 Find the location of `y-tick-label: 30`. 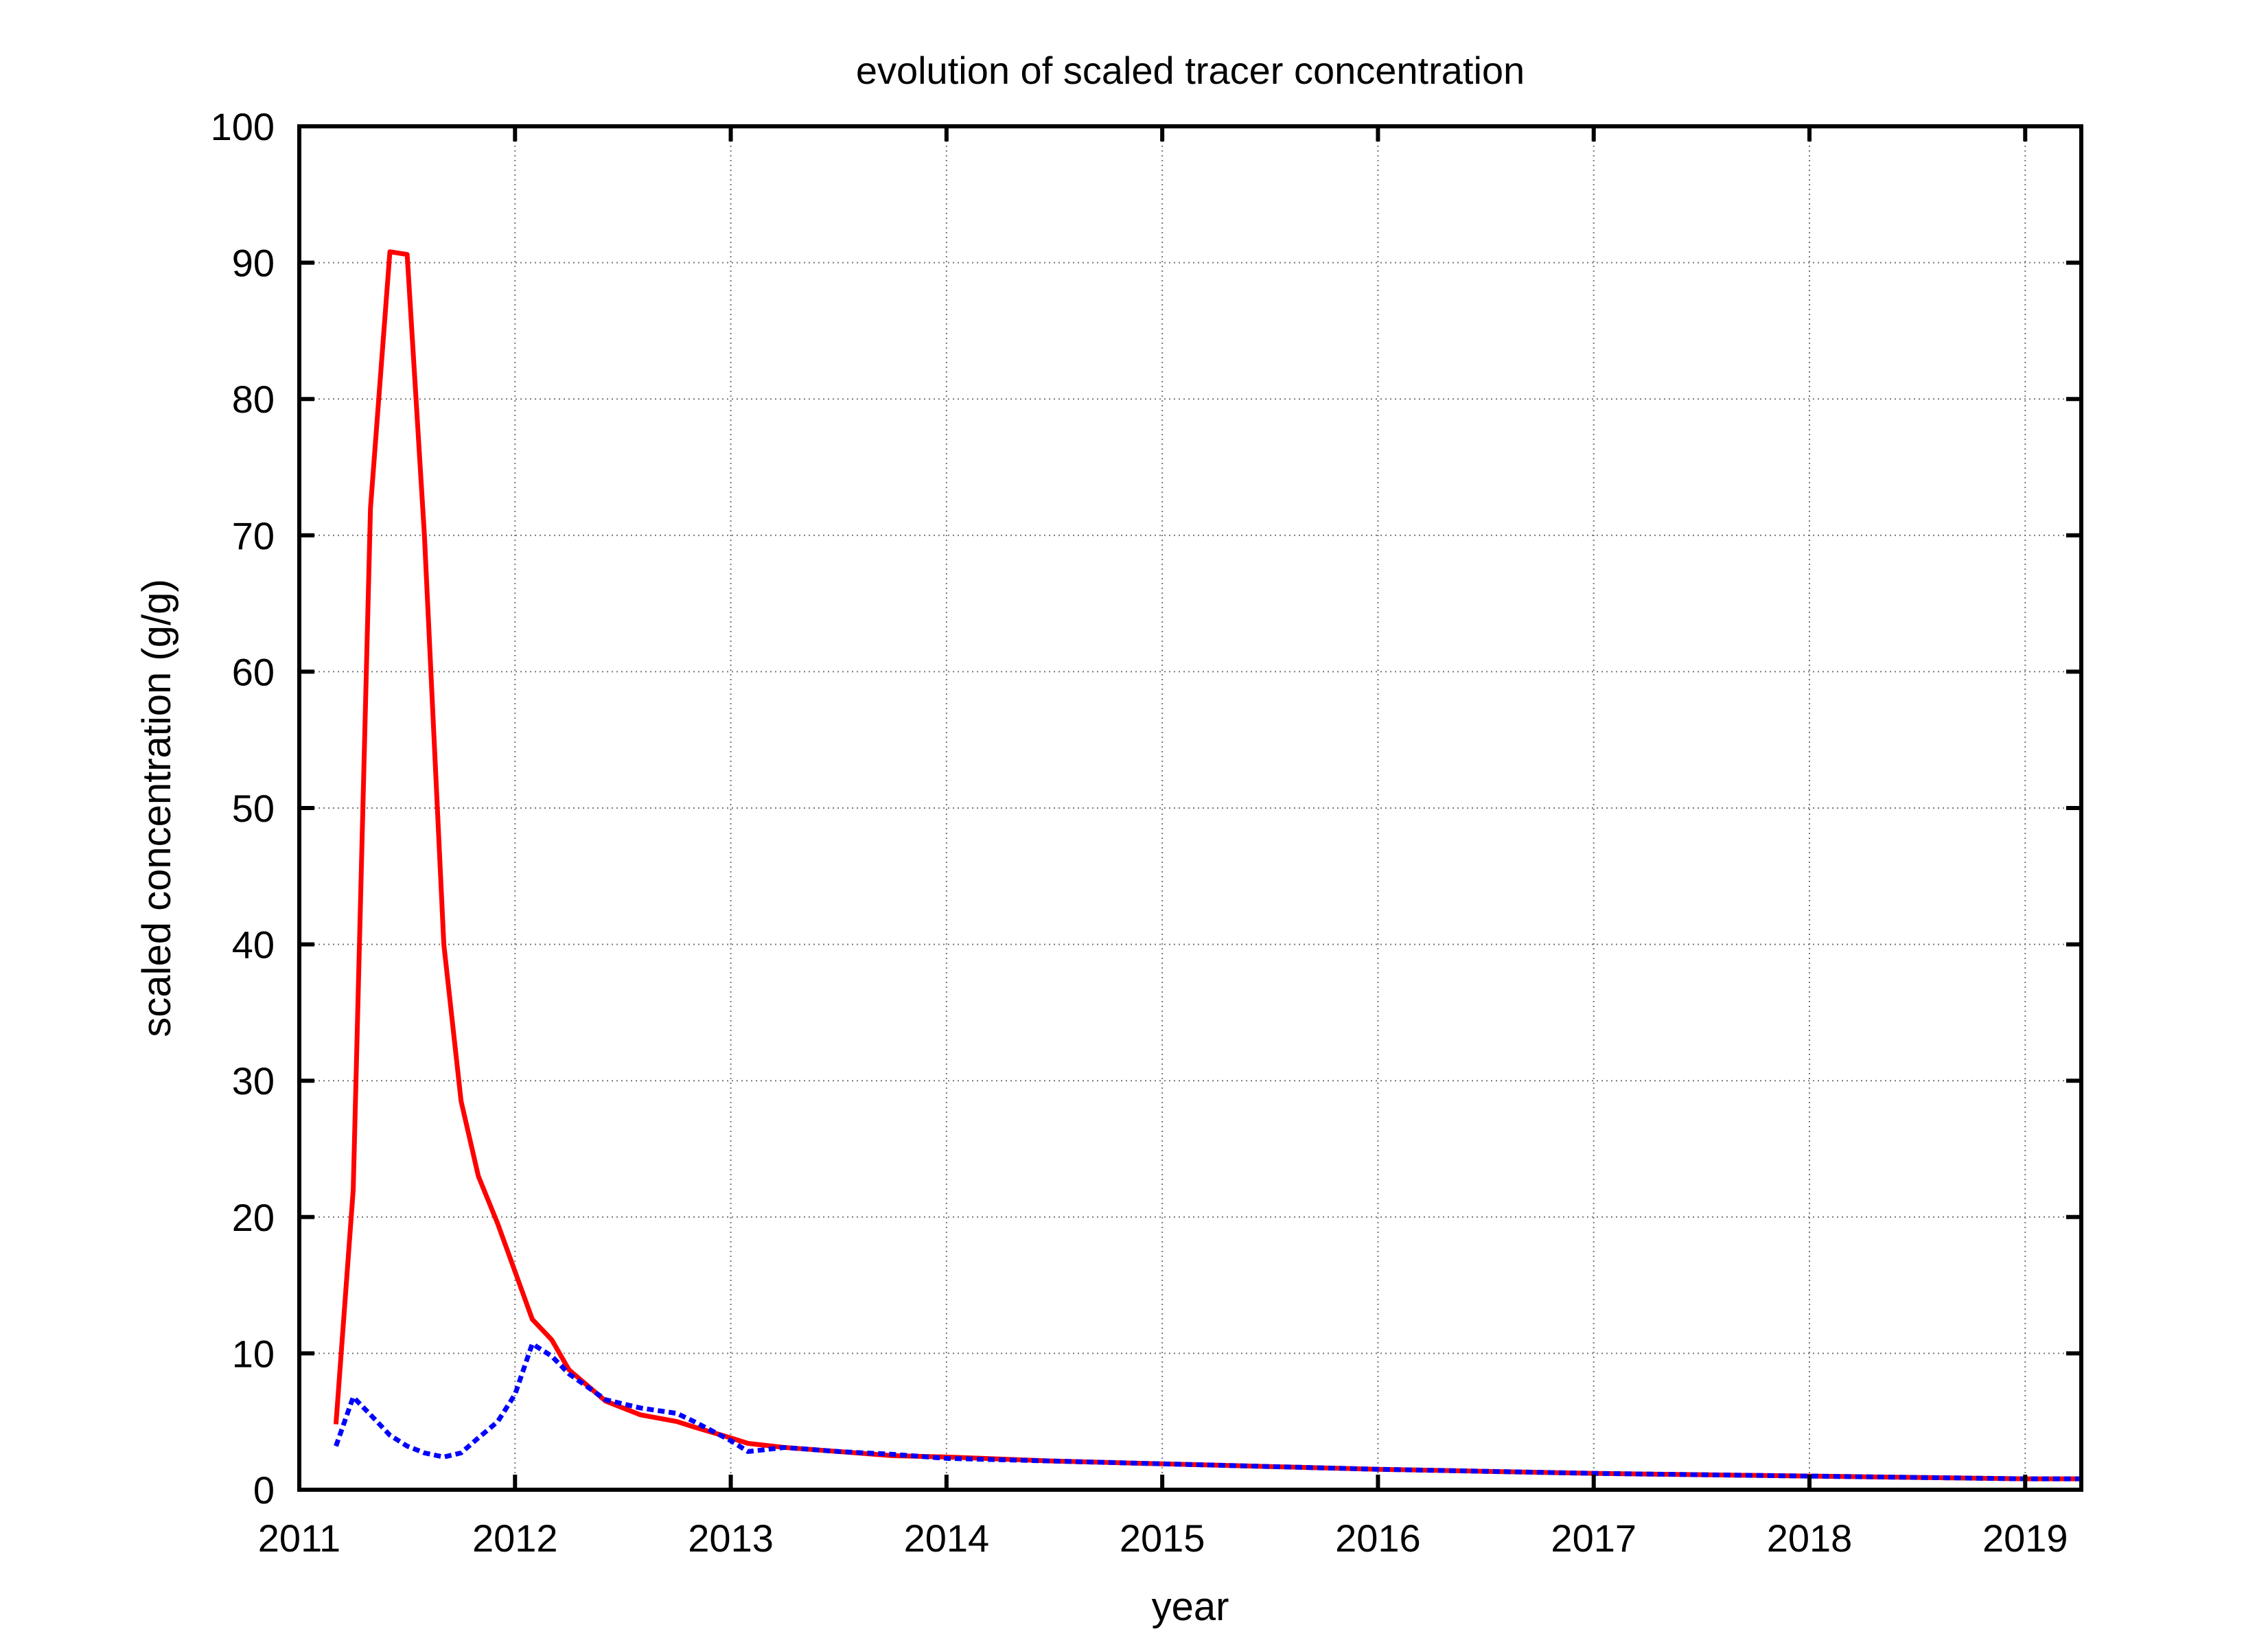

y-tick-label: 30 is located at coordinates (253, 1081).